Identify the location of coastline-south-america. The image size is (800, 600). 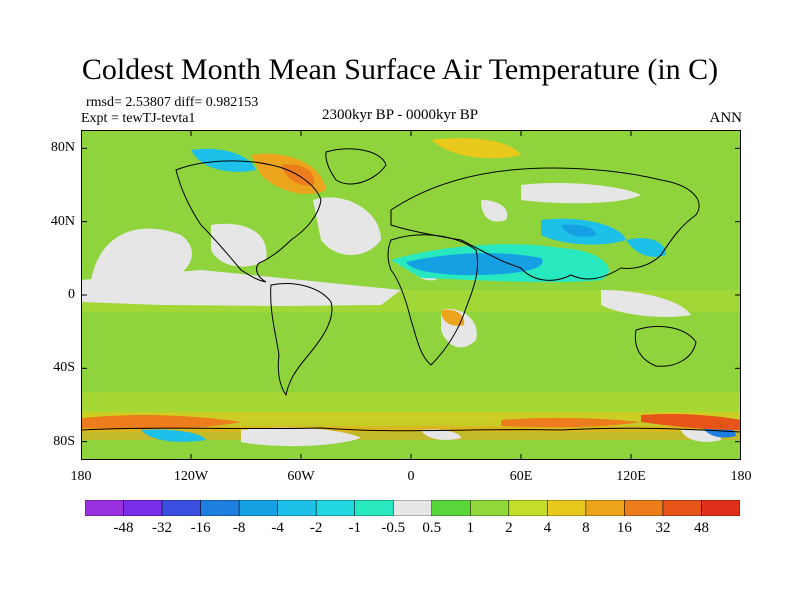
(301, 340).